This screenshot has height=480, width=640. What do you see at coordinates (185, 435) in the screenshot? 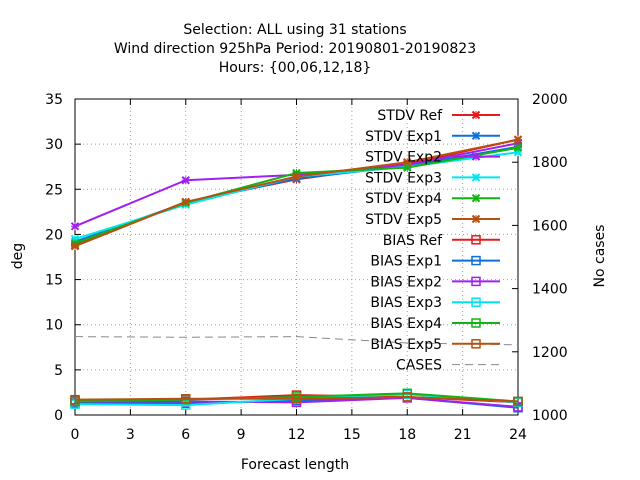
I see `x-tick-label: 6` at bounding box center [185, 435].